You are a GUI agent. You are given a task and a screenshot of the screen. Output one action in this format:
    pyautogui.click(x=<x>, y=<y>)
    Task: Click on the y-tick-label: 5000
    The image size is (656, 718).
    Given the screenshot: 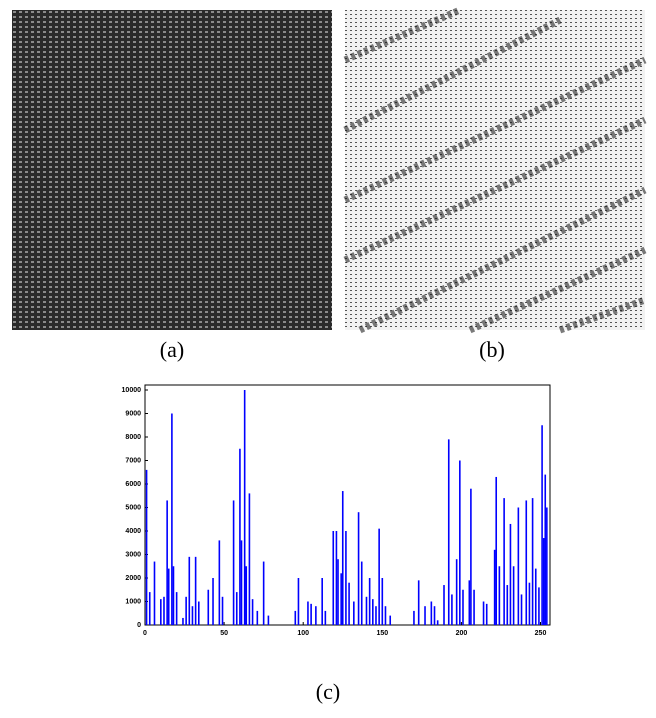 What is the action you would take?
    pyautogui.click(x=133, y=507)
    